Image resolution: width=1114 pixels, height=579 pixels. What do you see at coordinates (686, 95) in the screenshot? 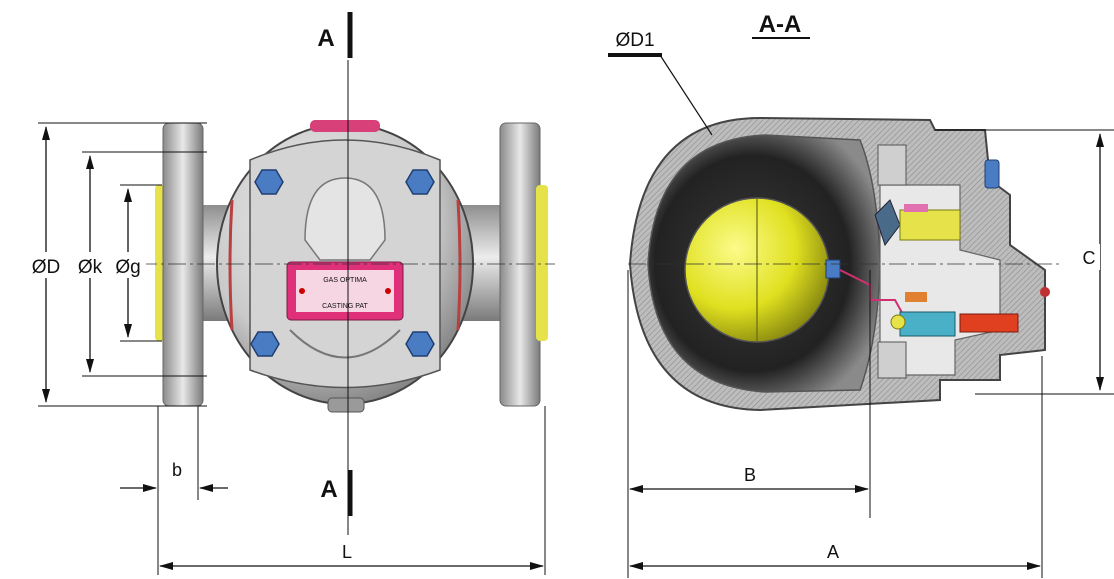
I see `d1-leader` at bounding box center [686, 95].